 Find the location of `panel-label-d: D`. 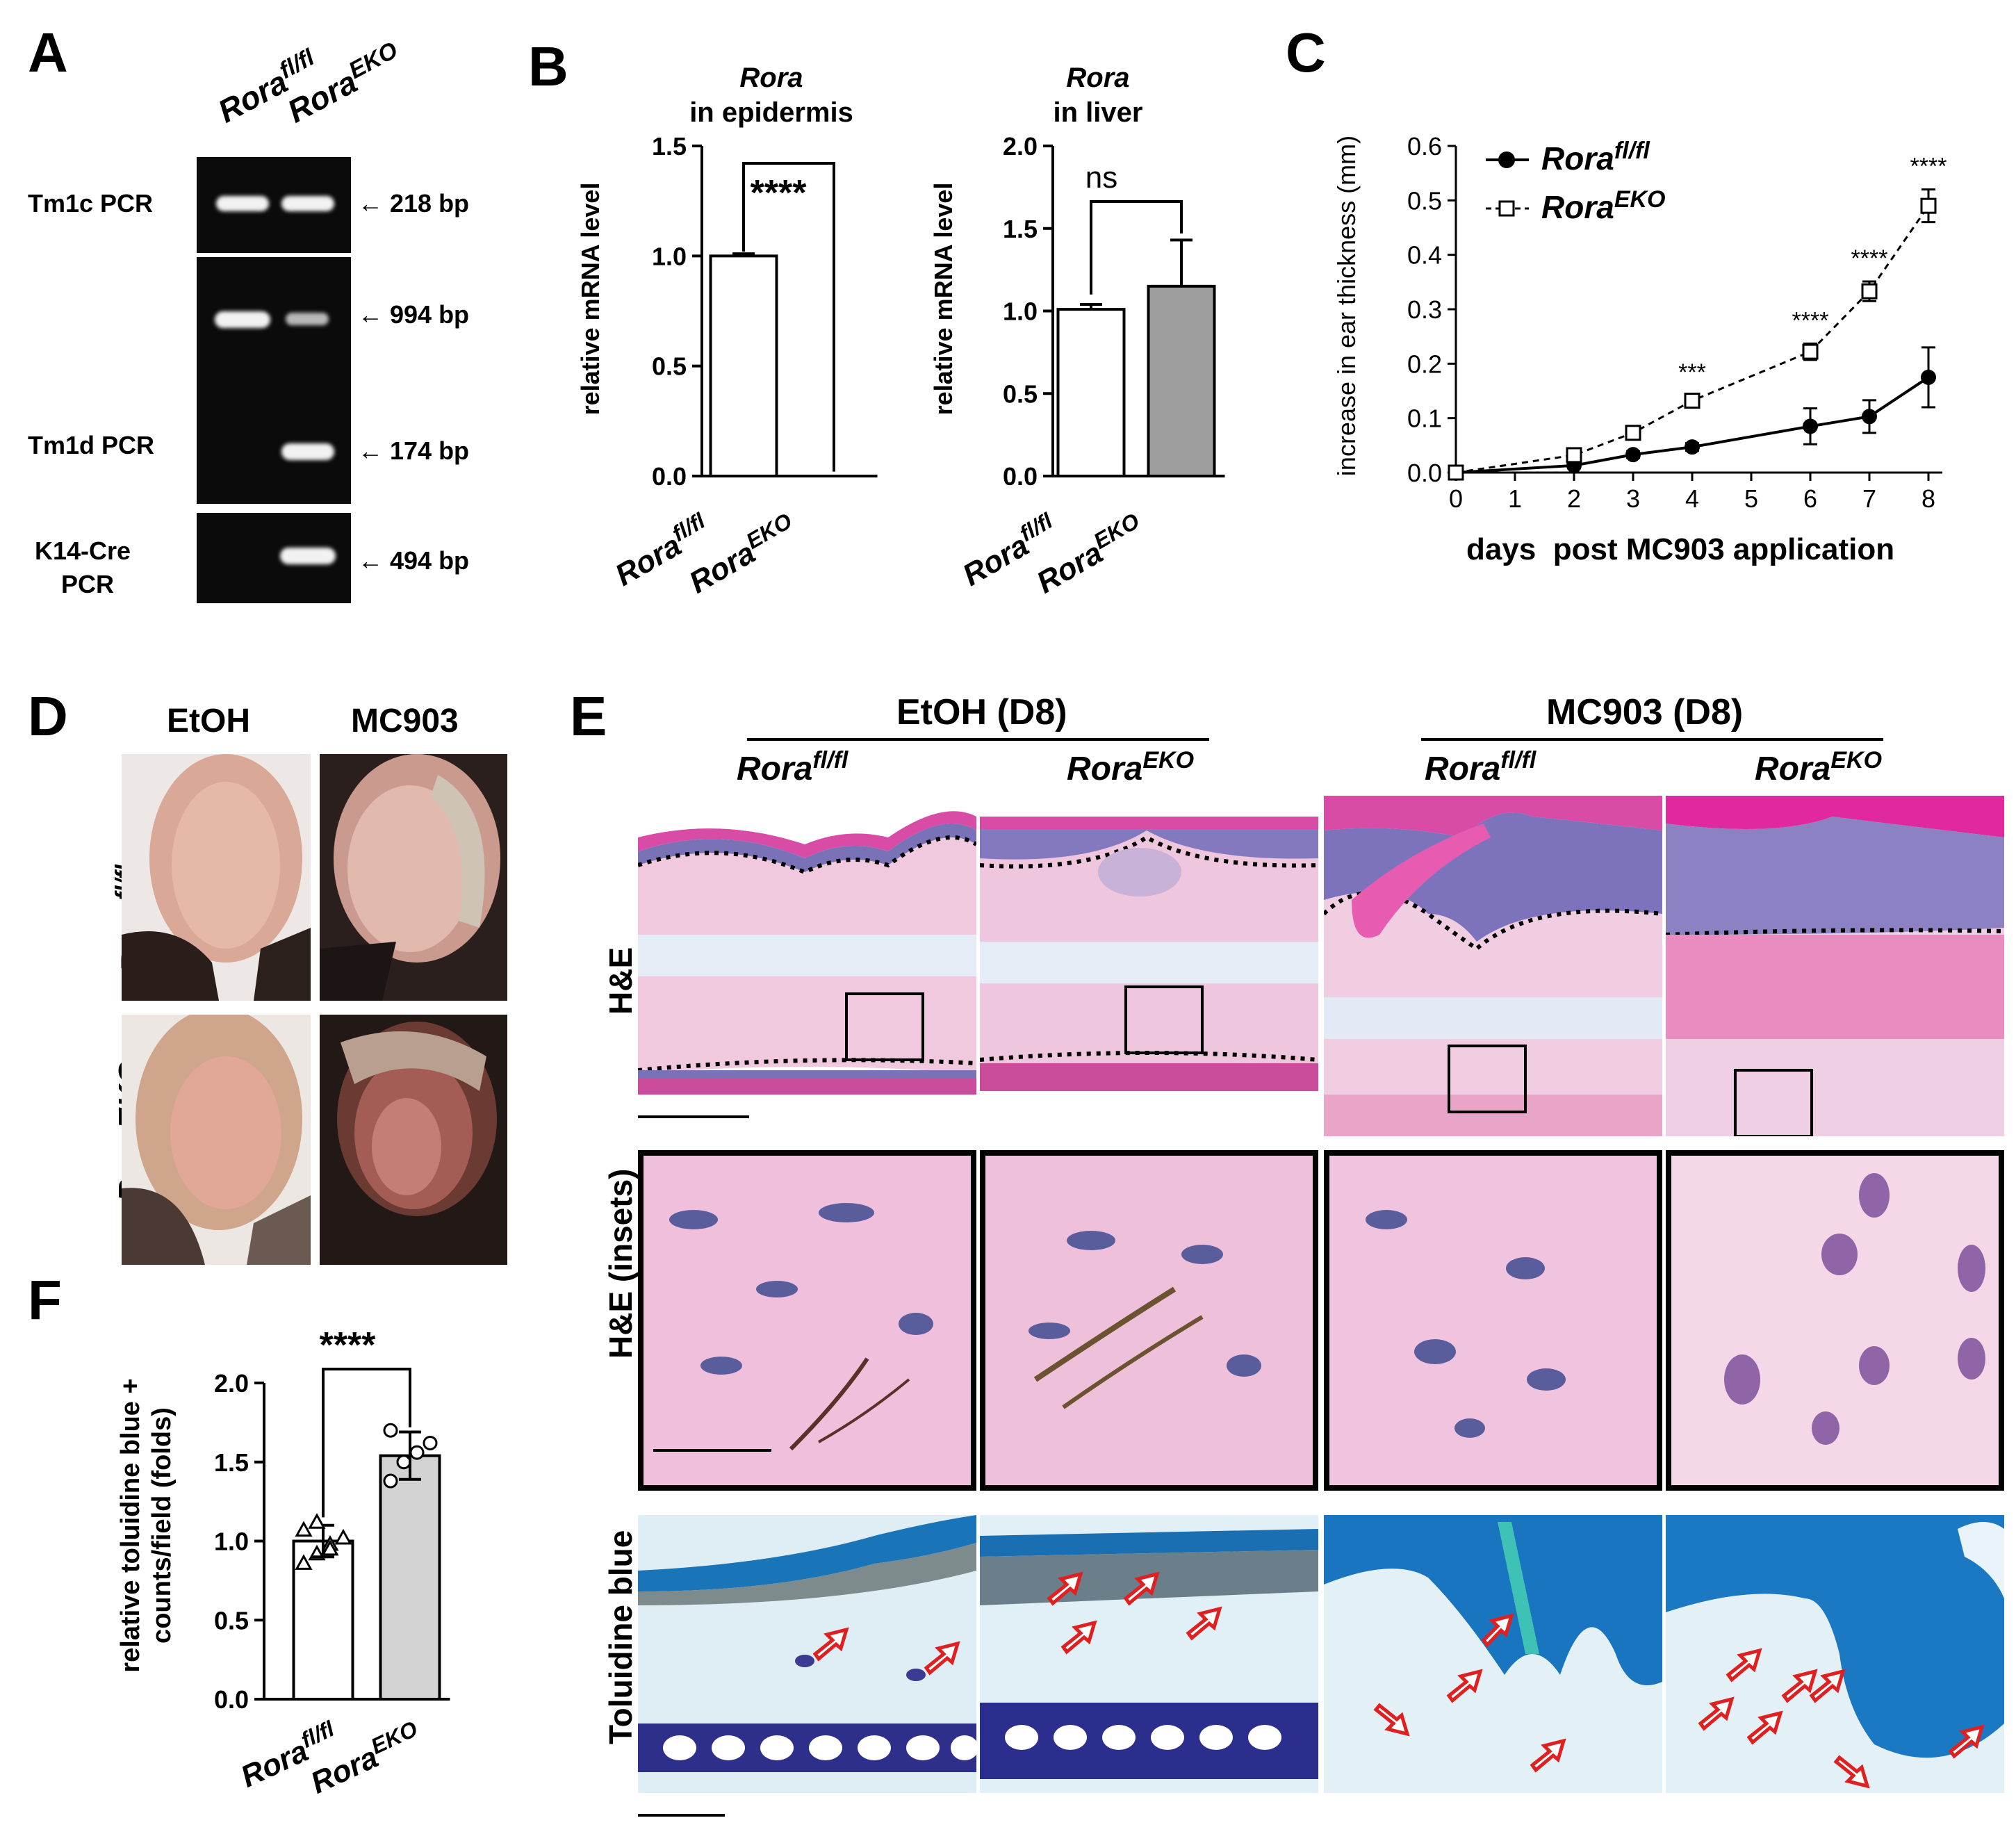

panel-label-d: D is located at coordinates (48, 716).